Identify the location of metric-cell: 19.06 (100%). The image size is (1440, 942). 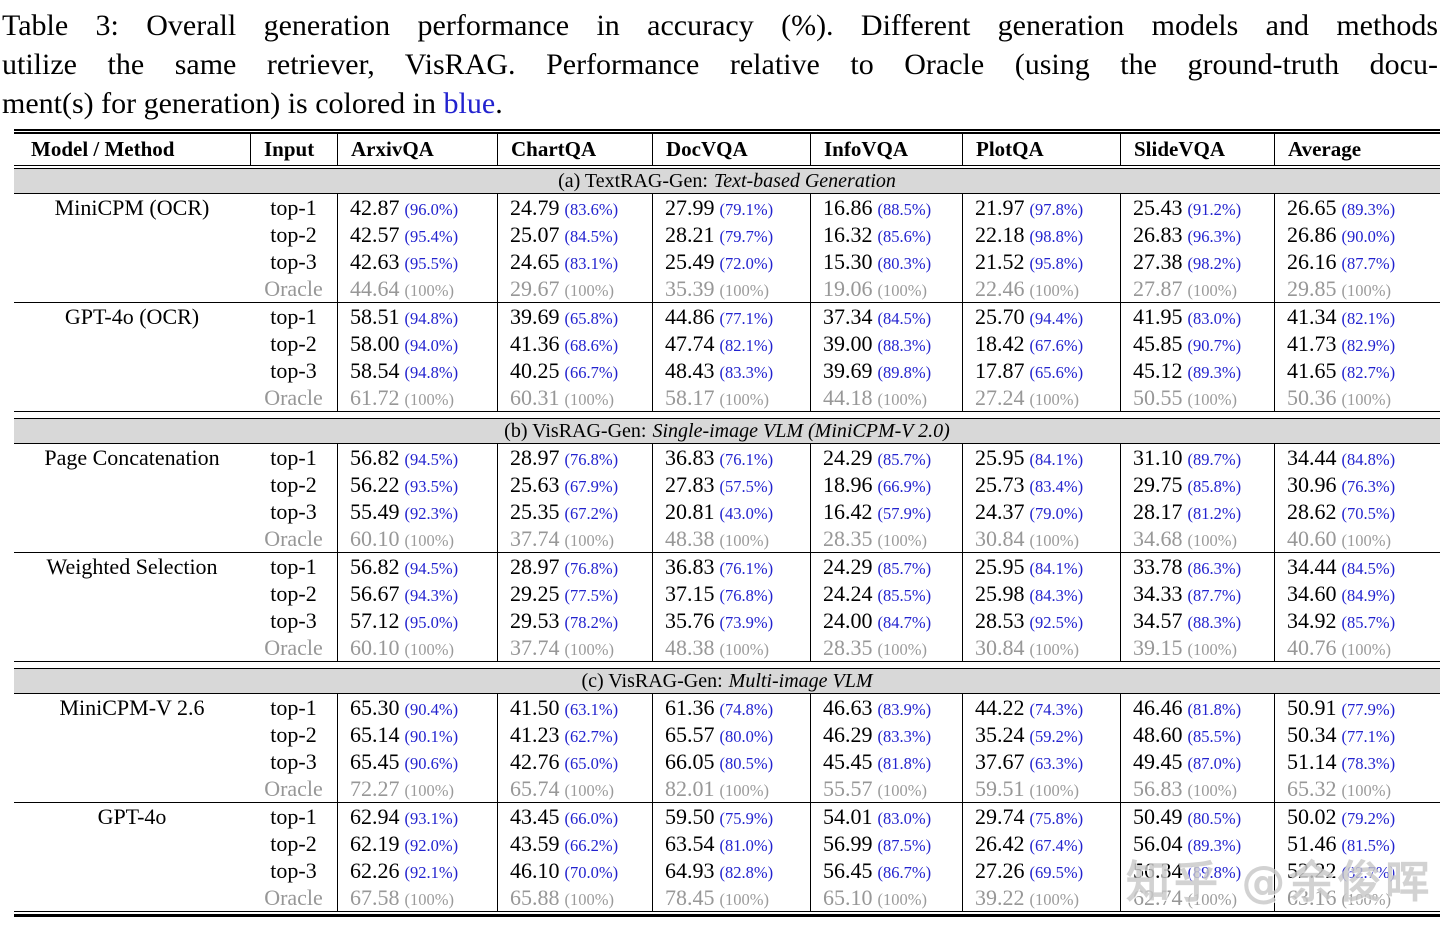
(886, 288).